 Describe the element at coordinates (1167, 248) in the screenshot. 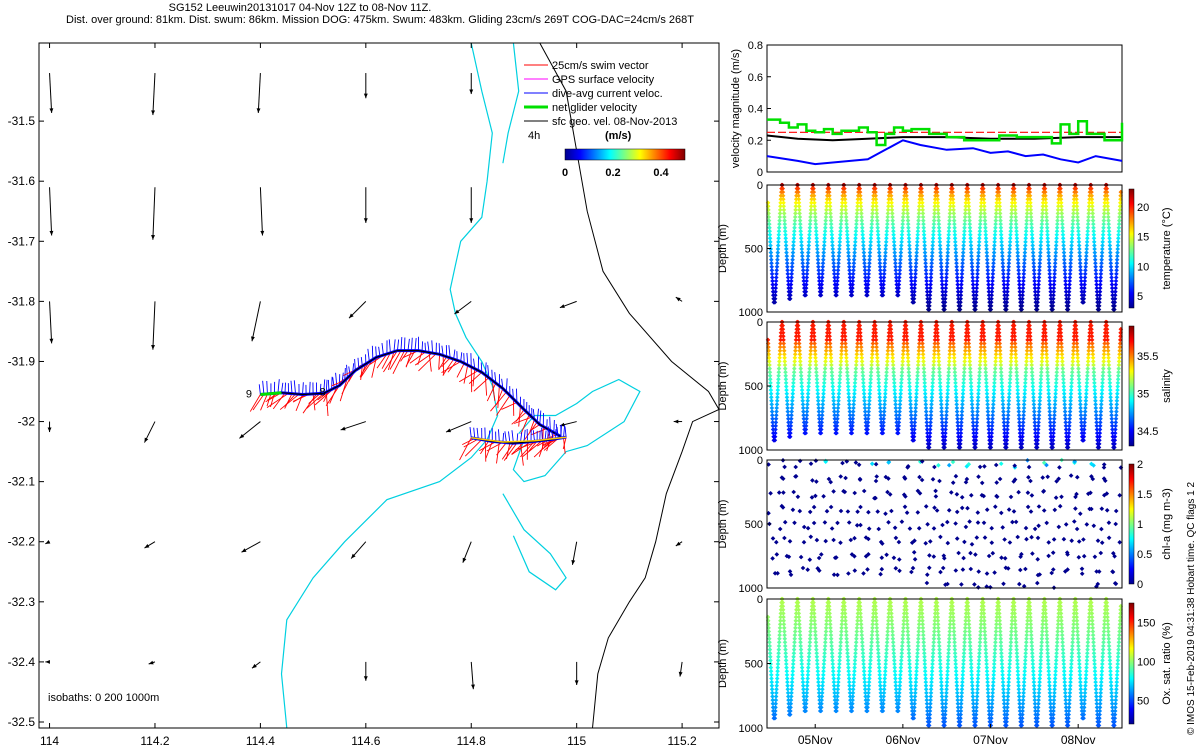

I see `temp-colorbar-label: temperature (°C)` at that location.